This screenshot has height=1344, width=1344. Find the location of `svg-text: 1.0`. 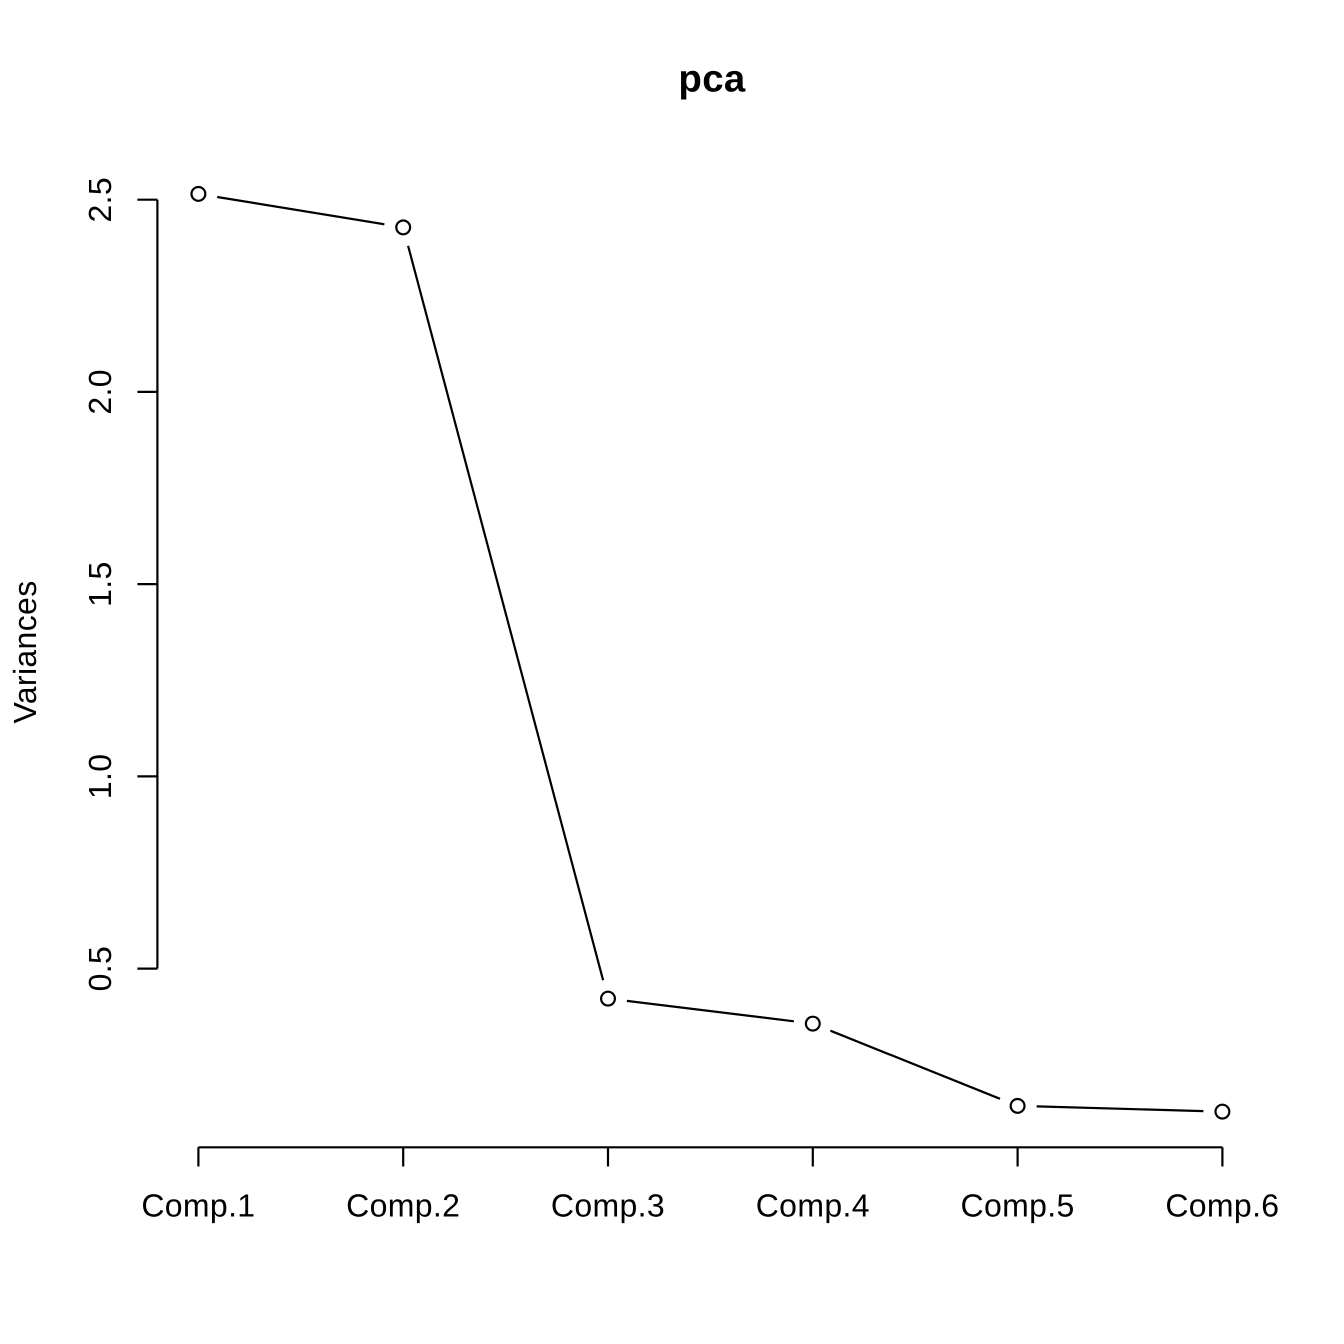

svg-text: 1.0 is located at coordinates (100, 777).